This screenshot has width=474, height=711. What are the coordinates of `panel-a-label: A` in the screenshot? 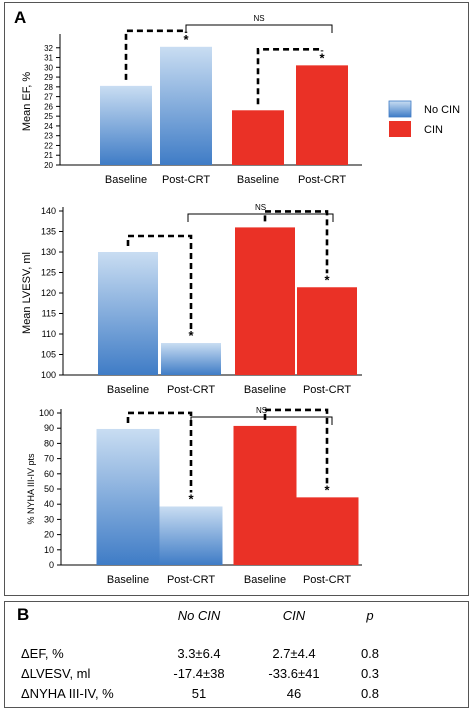 It's located at (20, 17).